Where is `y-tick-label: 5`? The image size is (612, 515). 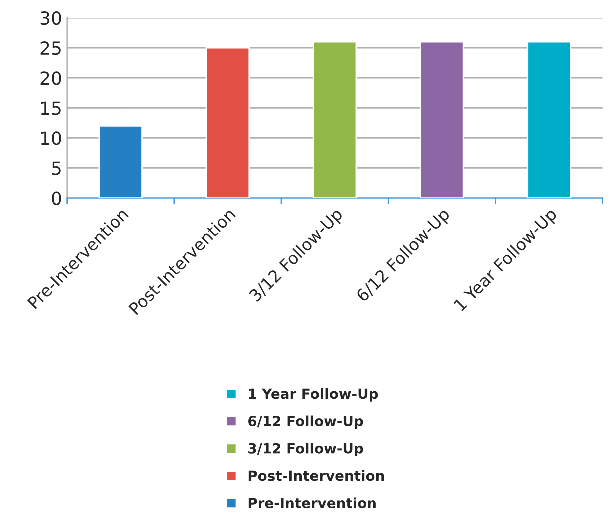
y-tick-label: 5 is located at coordinates (56, 169).